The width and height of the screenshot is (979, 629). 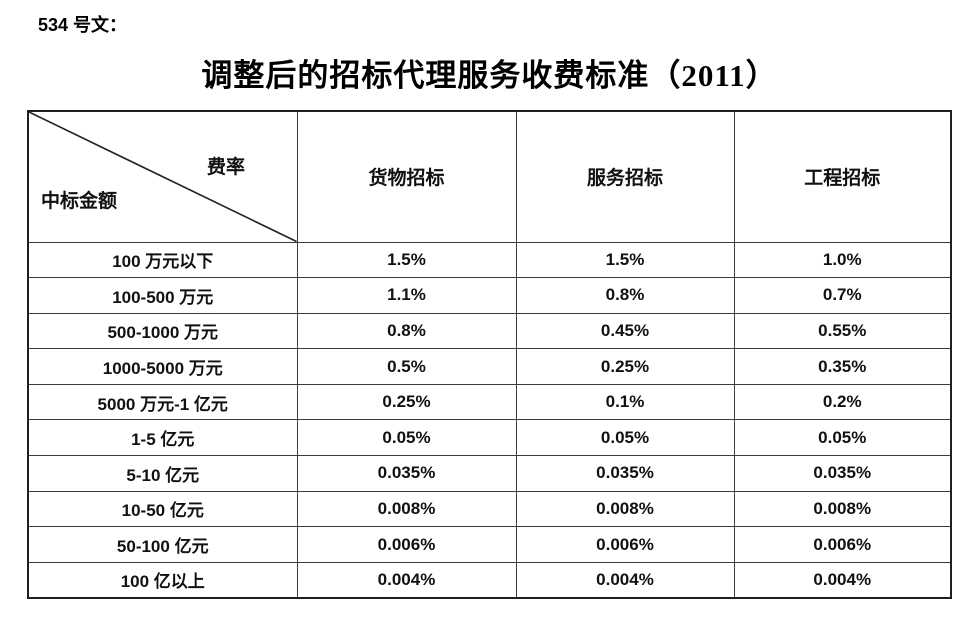 I want to click on rate-cell: 0.2%, so click(x=842, y=402).